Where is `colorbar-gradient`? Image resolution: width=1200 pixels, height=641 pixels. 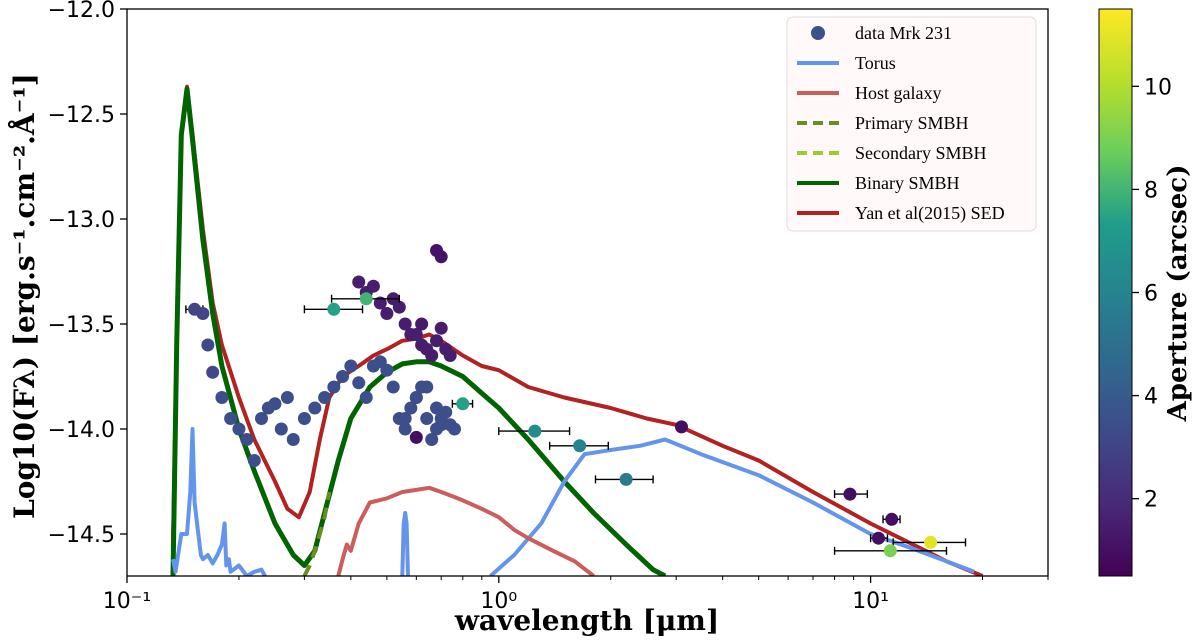
colorbar-gradient is located at coordinates (1115, 292).